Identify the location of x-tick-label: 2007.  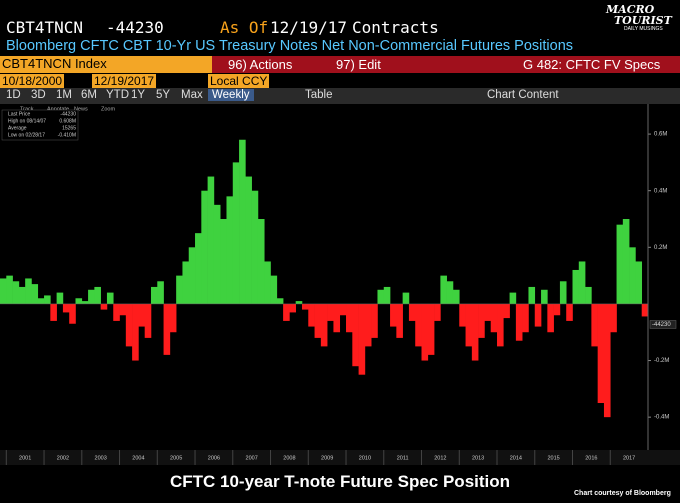
(252, 458).